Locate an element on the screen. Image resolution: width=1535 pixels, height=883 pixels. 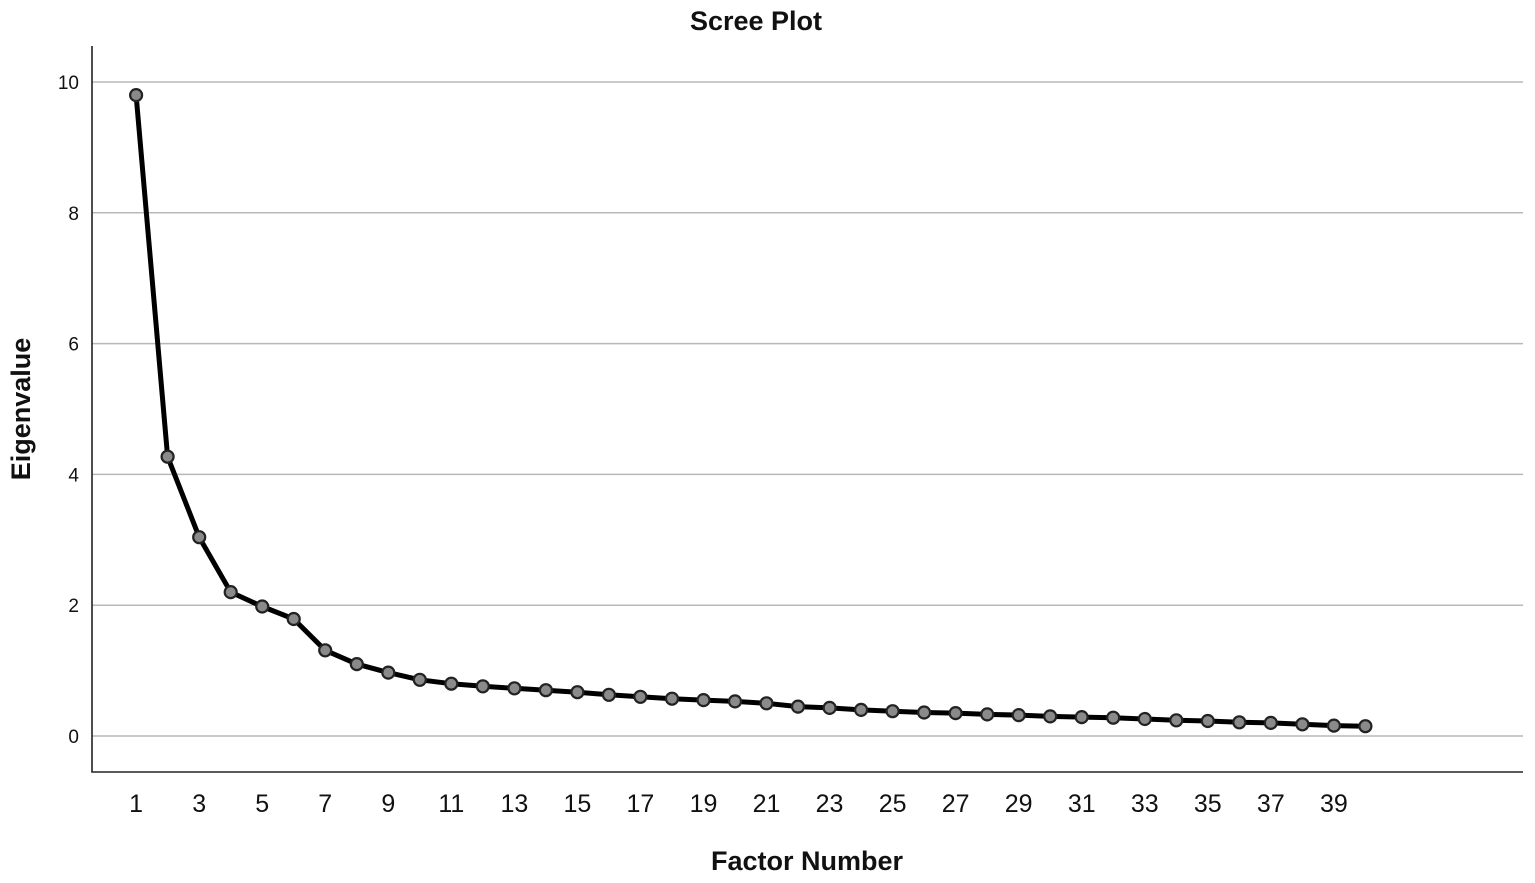
x-axis-title: Factor Number is located at coordinates (807, 861).